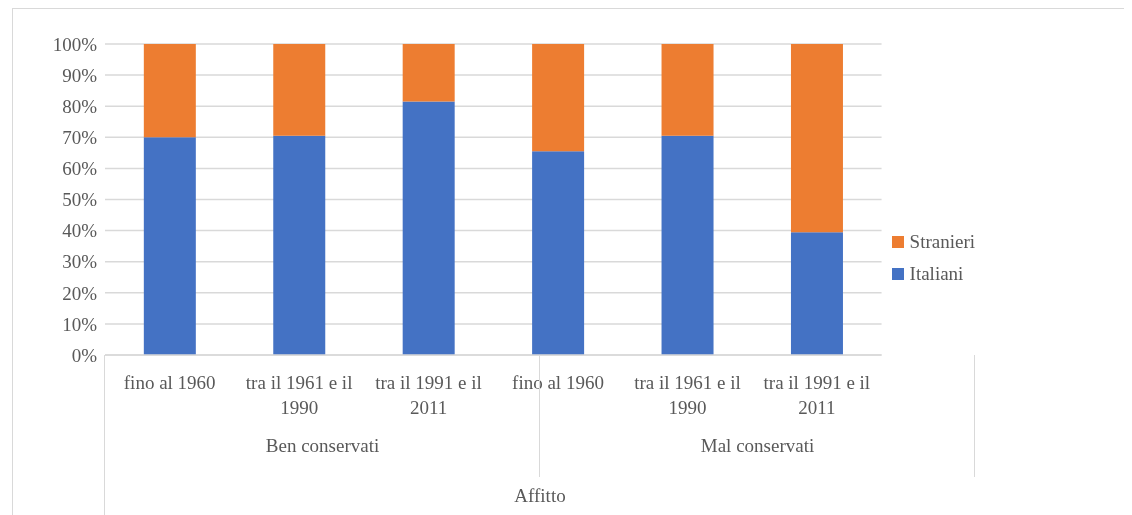 This screenshot has height=515, width=1132. Describe the element at coordinates (540, 496) in the screenshot. I see `x-axis-title: Affitto` at that location.